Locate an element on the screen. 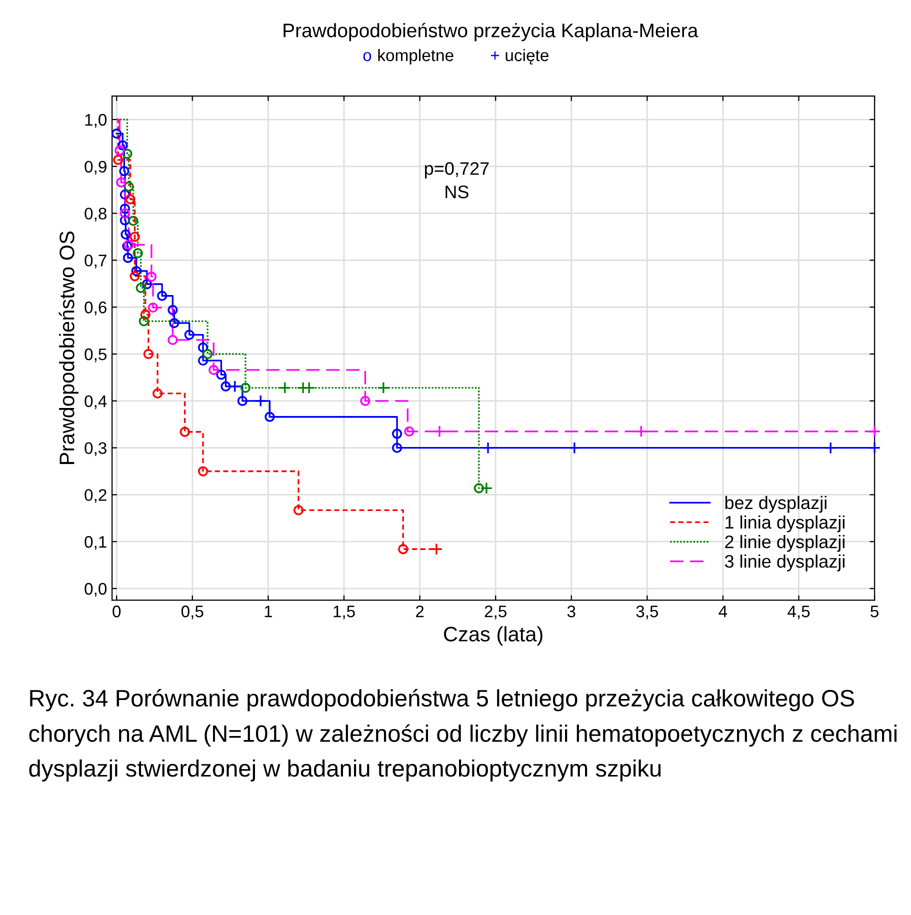 The width and height of the screenshot is (911, 915). y-tick-label: 0,1 is located at coordinates (95, 543).